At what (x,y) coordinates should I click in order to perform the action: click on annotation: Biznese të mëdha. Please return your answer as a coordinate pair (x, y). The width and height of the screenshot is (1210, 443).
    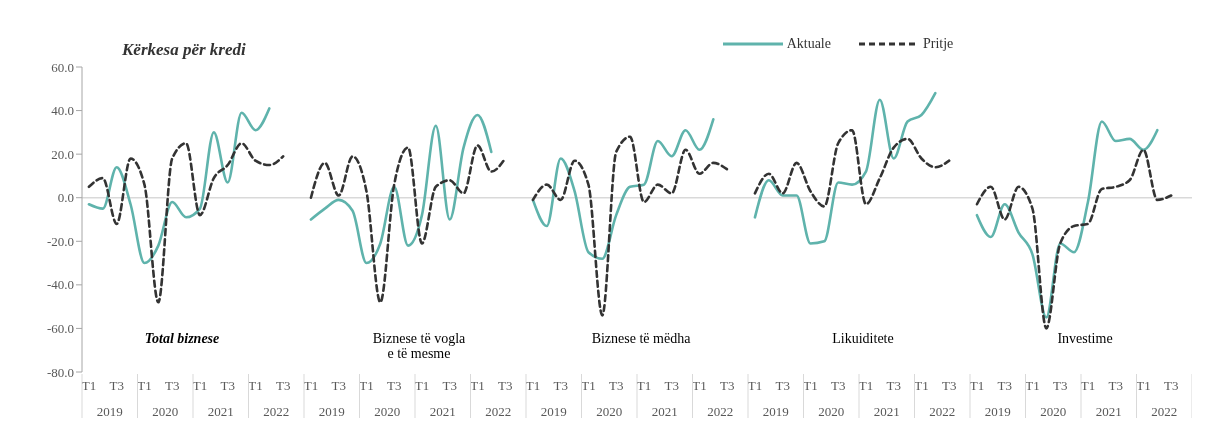
    Looking at the image, I should click on (641, 338).